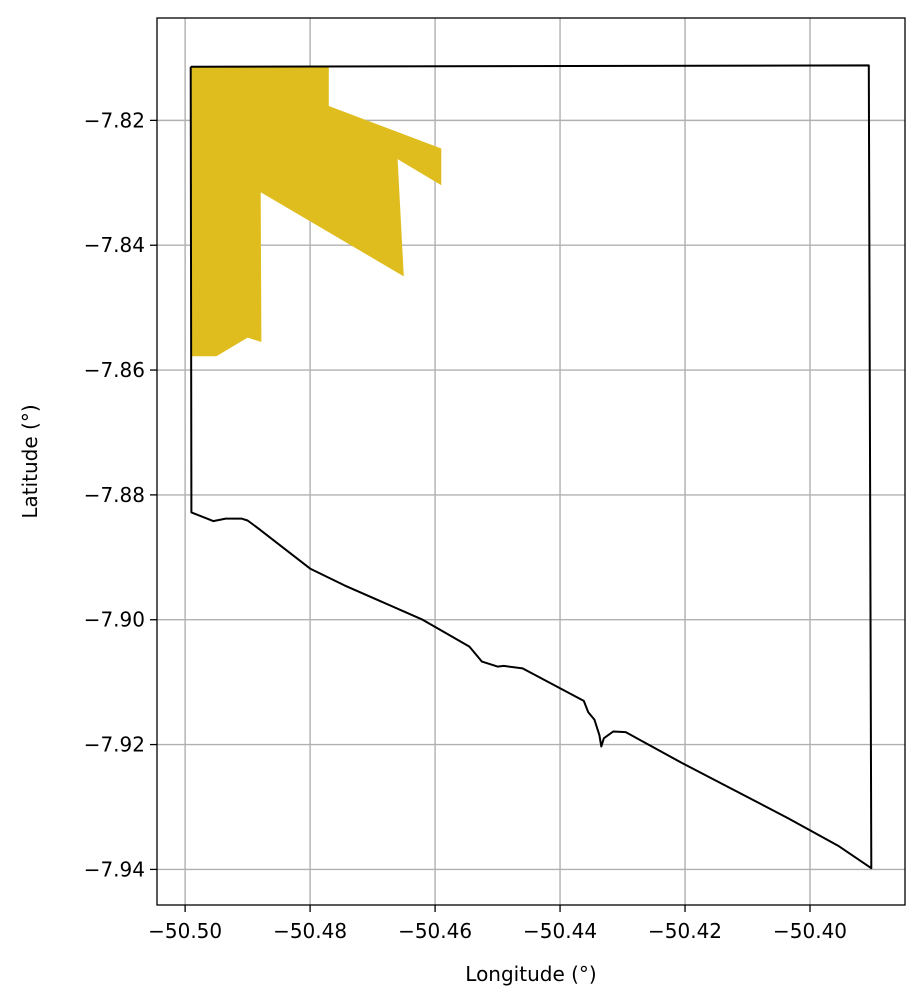 This screenshot has height=1006, width=922. I want to click on x-tick-label: −50.42, so click(685, 931).